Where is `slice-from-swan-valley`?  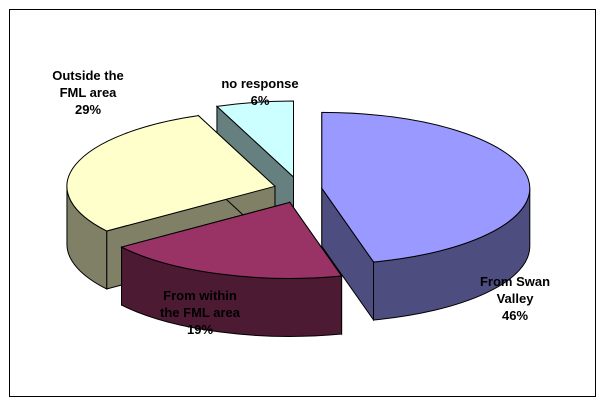 slice-from-swan-valley is located at coordinates (426, 187).